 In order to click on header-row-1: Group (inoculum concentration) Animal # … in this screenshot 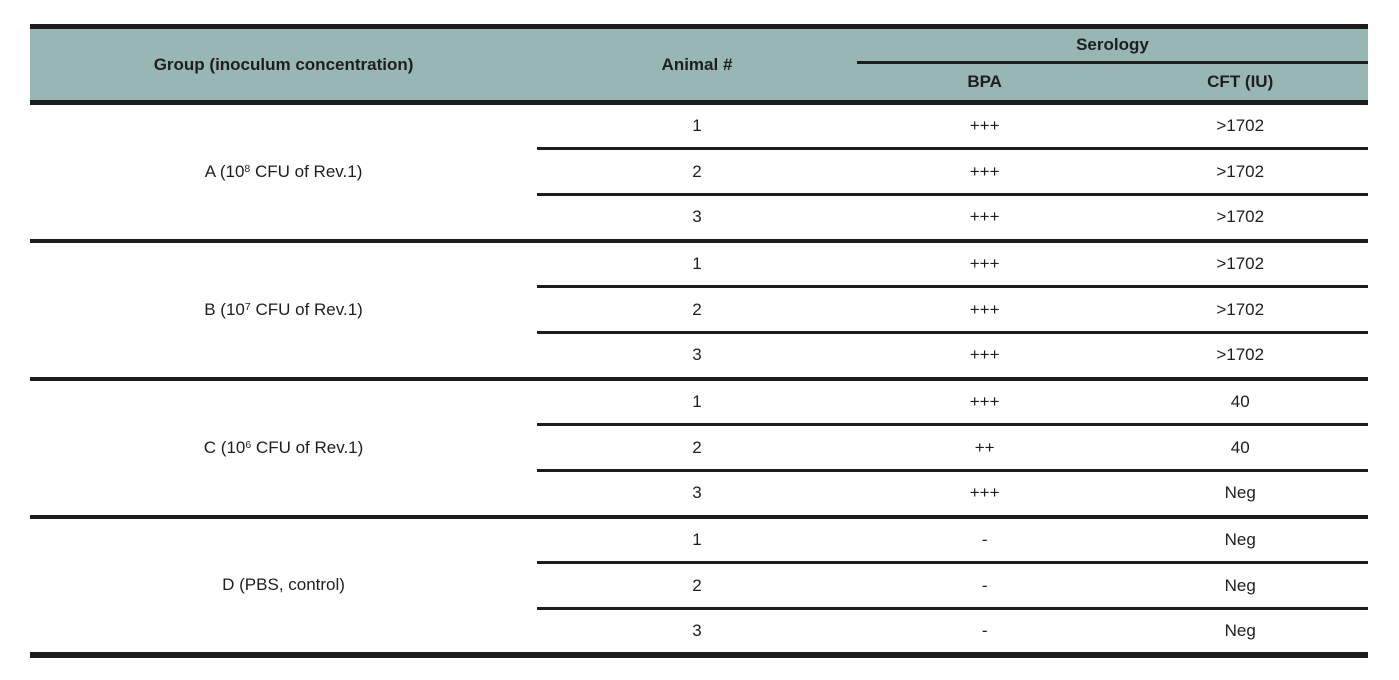, I will do `click(699, 64)`.